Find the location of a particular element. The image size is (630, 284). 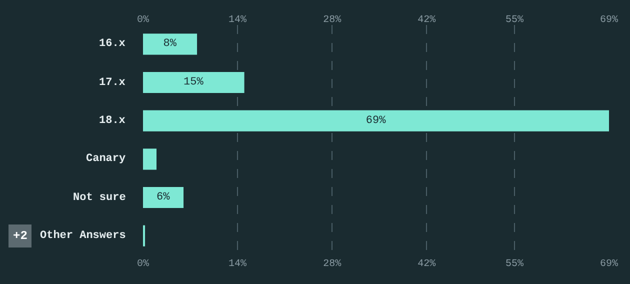

x2-tick-label: 14% is located at coordinates (237, 264).